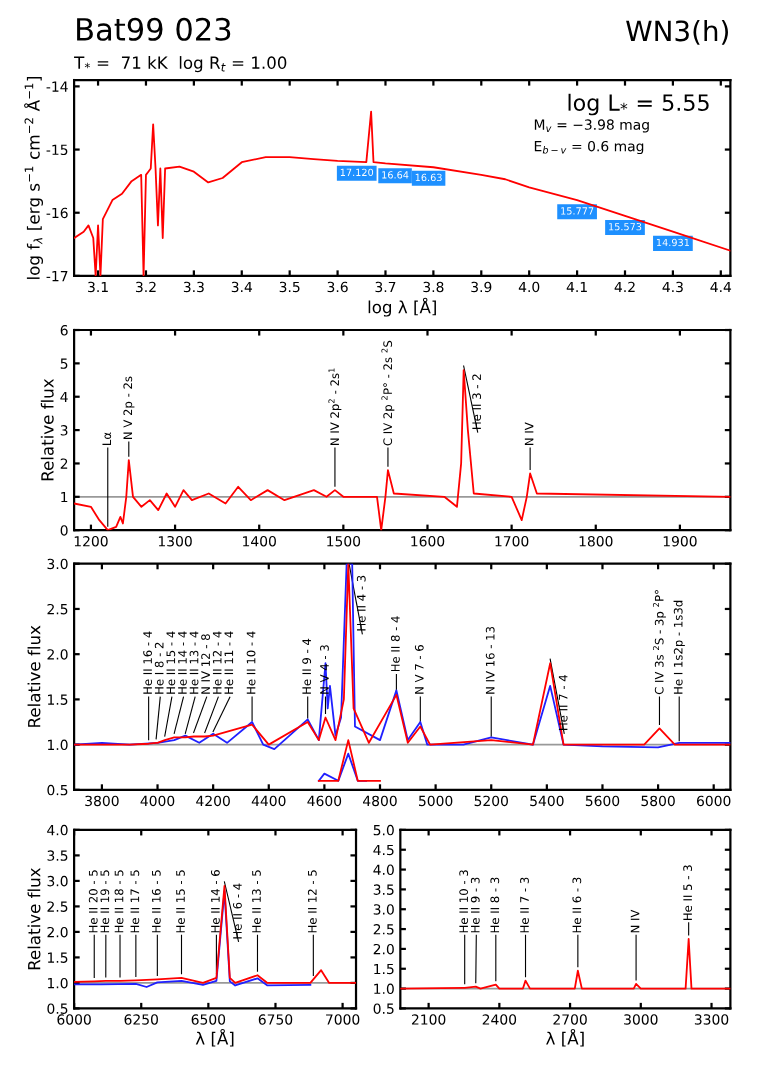 The image size is (764, 1082). Describe the element at coordinates (638, 104) in the screenshot. I see `annotation: log L$_{*}$ = 5.55` at that location.